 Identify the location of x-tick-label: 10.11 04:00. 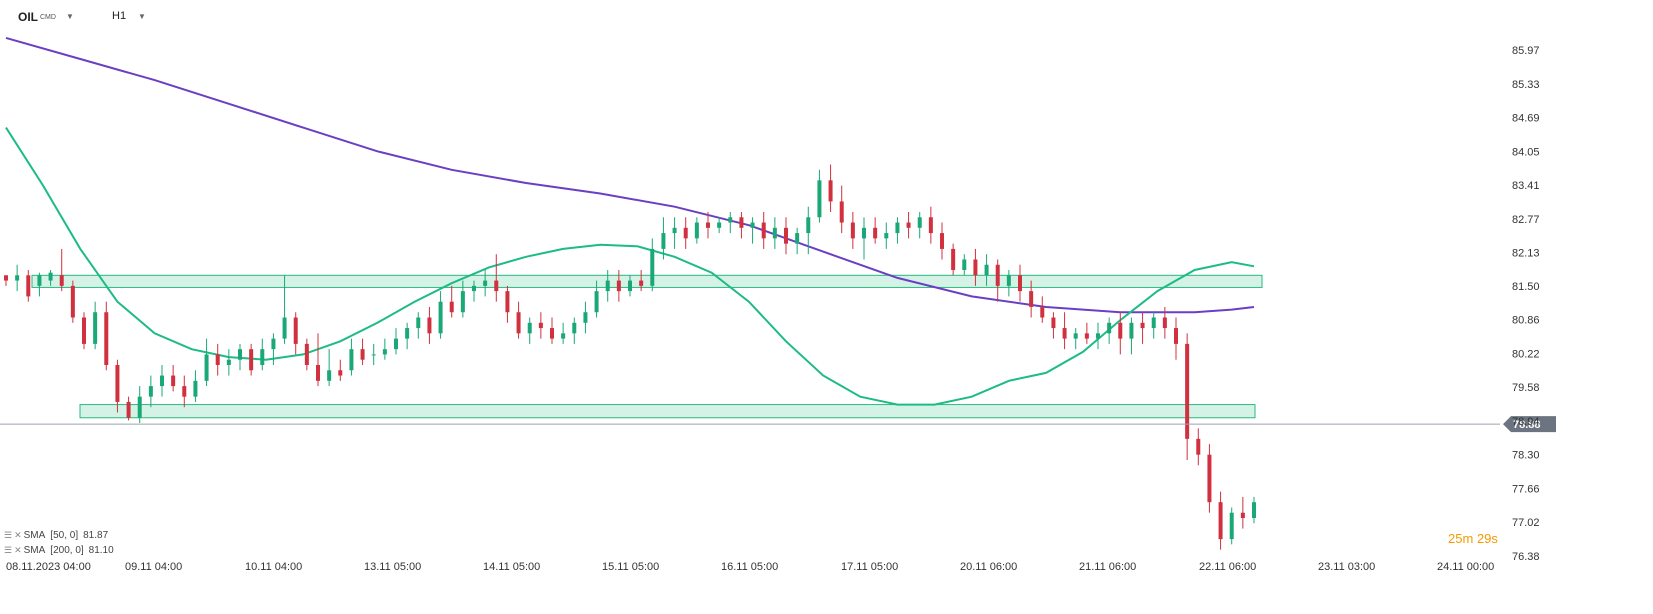
(273, 567).